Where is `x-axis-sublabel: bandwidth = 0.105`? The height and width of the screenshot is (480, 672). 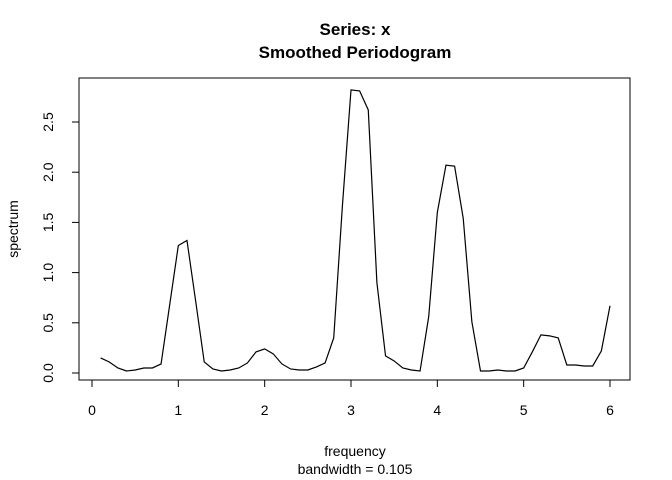
x-axis-sublabel: bandwidth = 0.105 is located at coordinates (355, 469).